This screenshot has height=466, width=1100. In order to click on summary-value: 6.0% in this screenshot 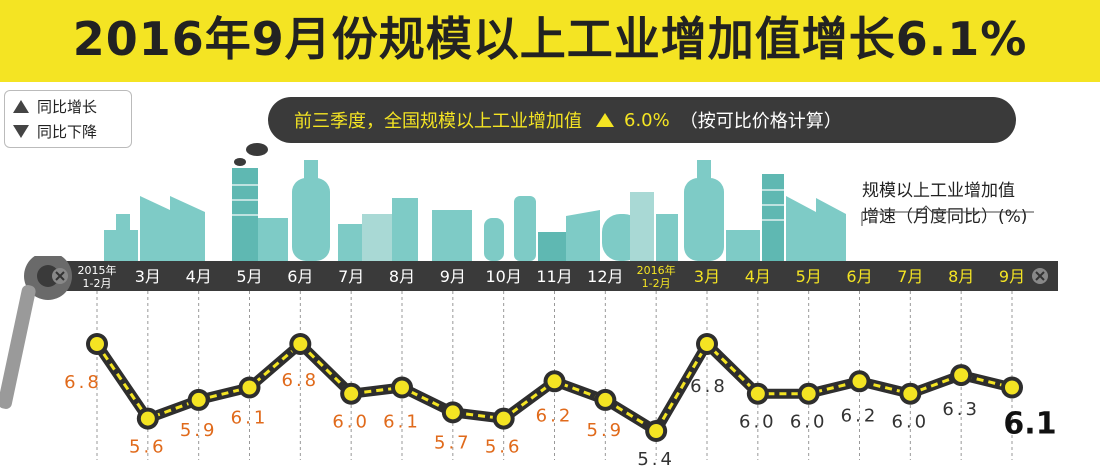, I will do `click(647, 120)`.